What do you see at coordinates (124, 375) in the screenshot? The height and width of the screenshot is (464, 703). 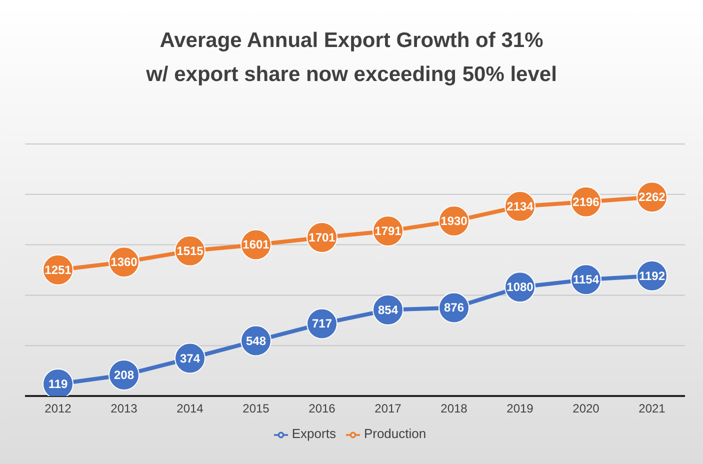 I see `data-label: 208` at bounding box center [124, 375].